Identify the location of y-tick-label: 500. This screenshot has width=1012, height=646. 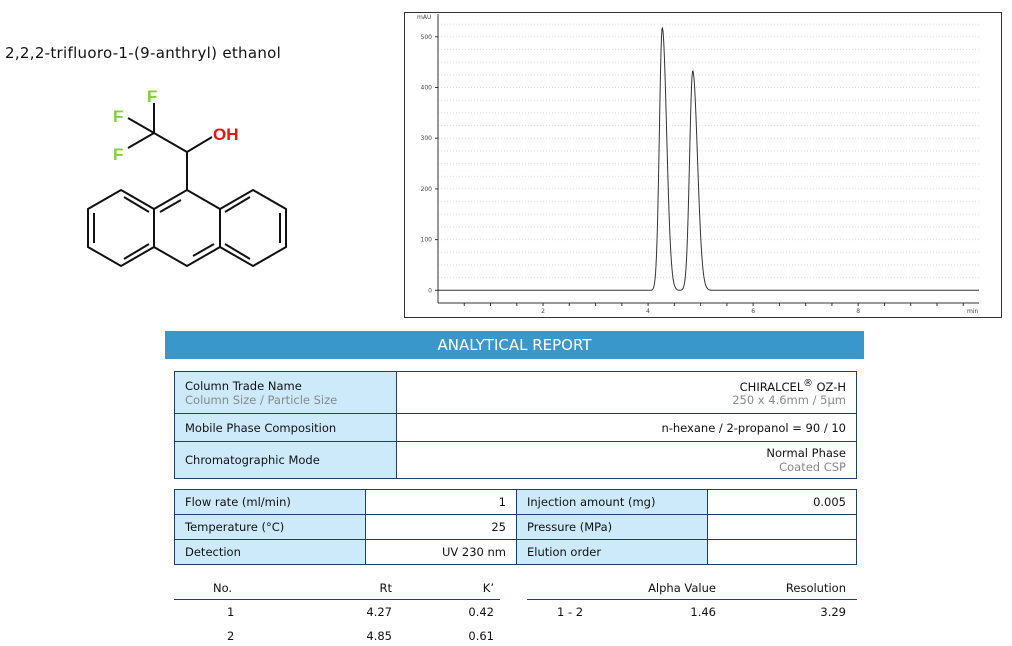
(427, 37).